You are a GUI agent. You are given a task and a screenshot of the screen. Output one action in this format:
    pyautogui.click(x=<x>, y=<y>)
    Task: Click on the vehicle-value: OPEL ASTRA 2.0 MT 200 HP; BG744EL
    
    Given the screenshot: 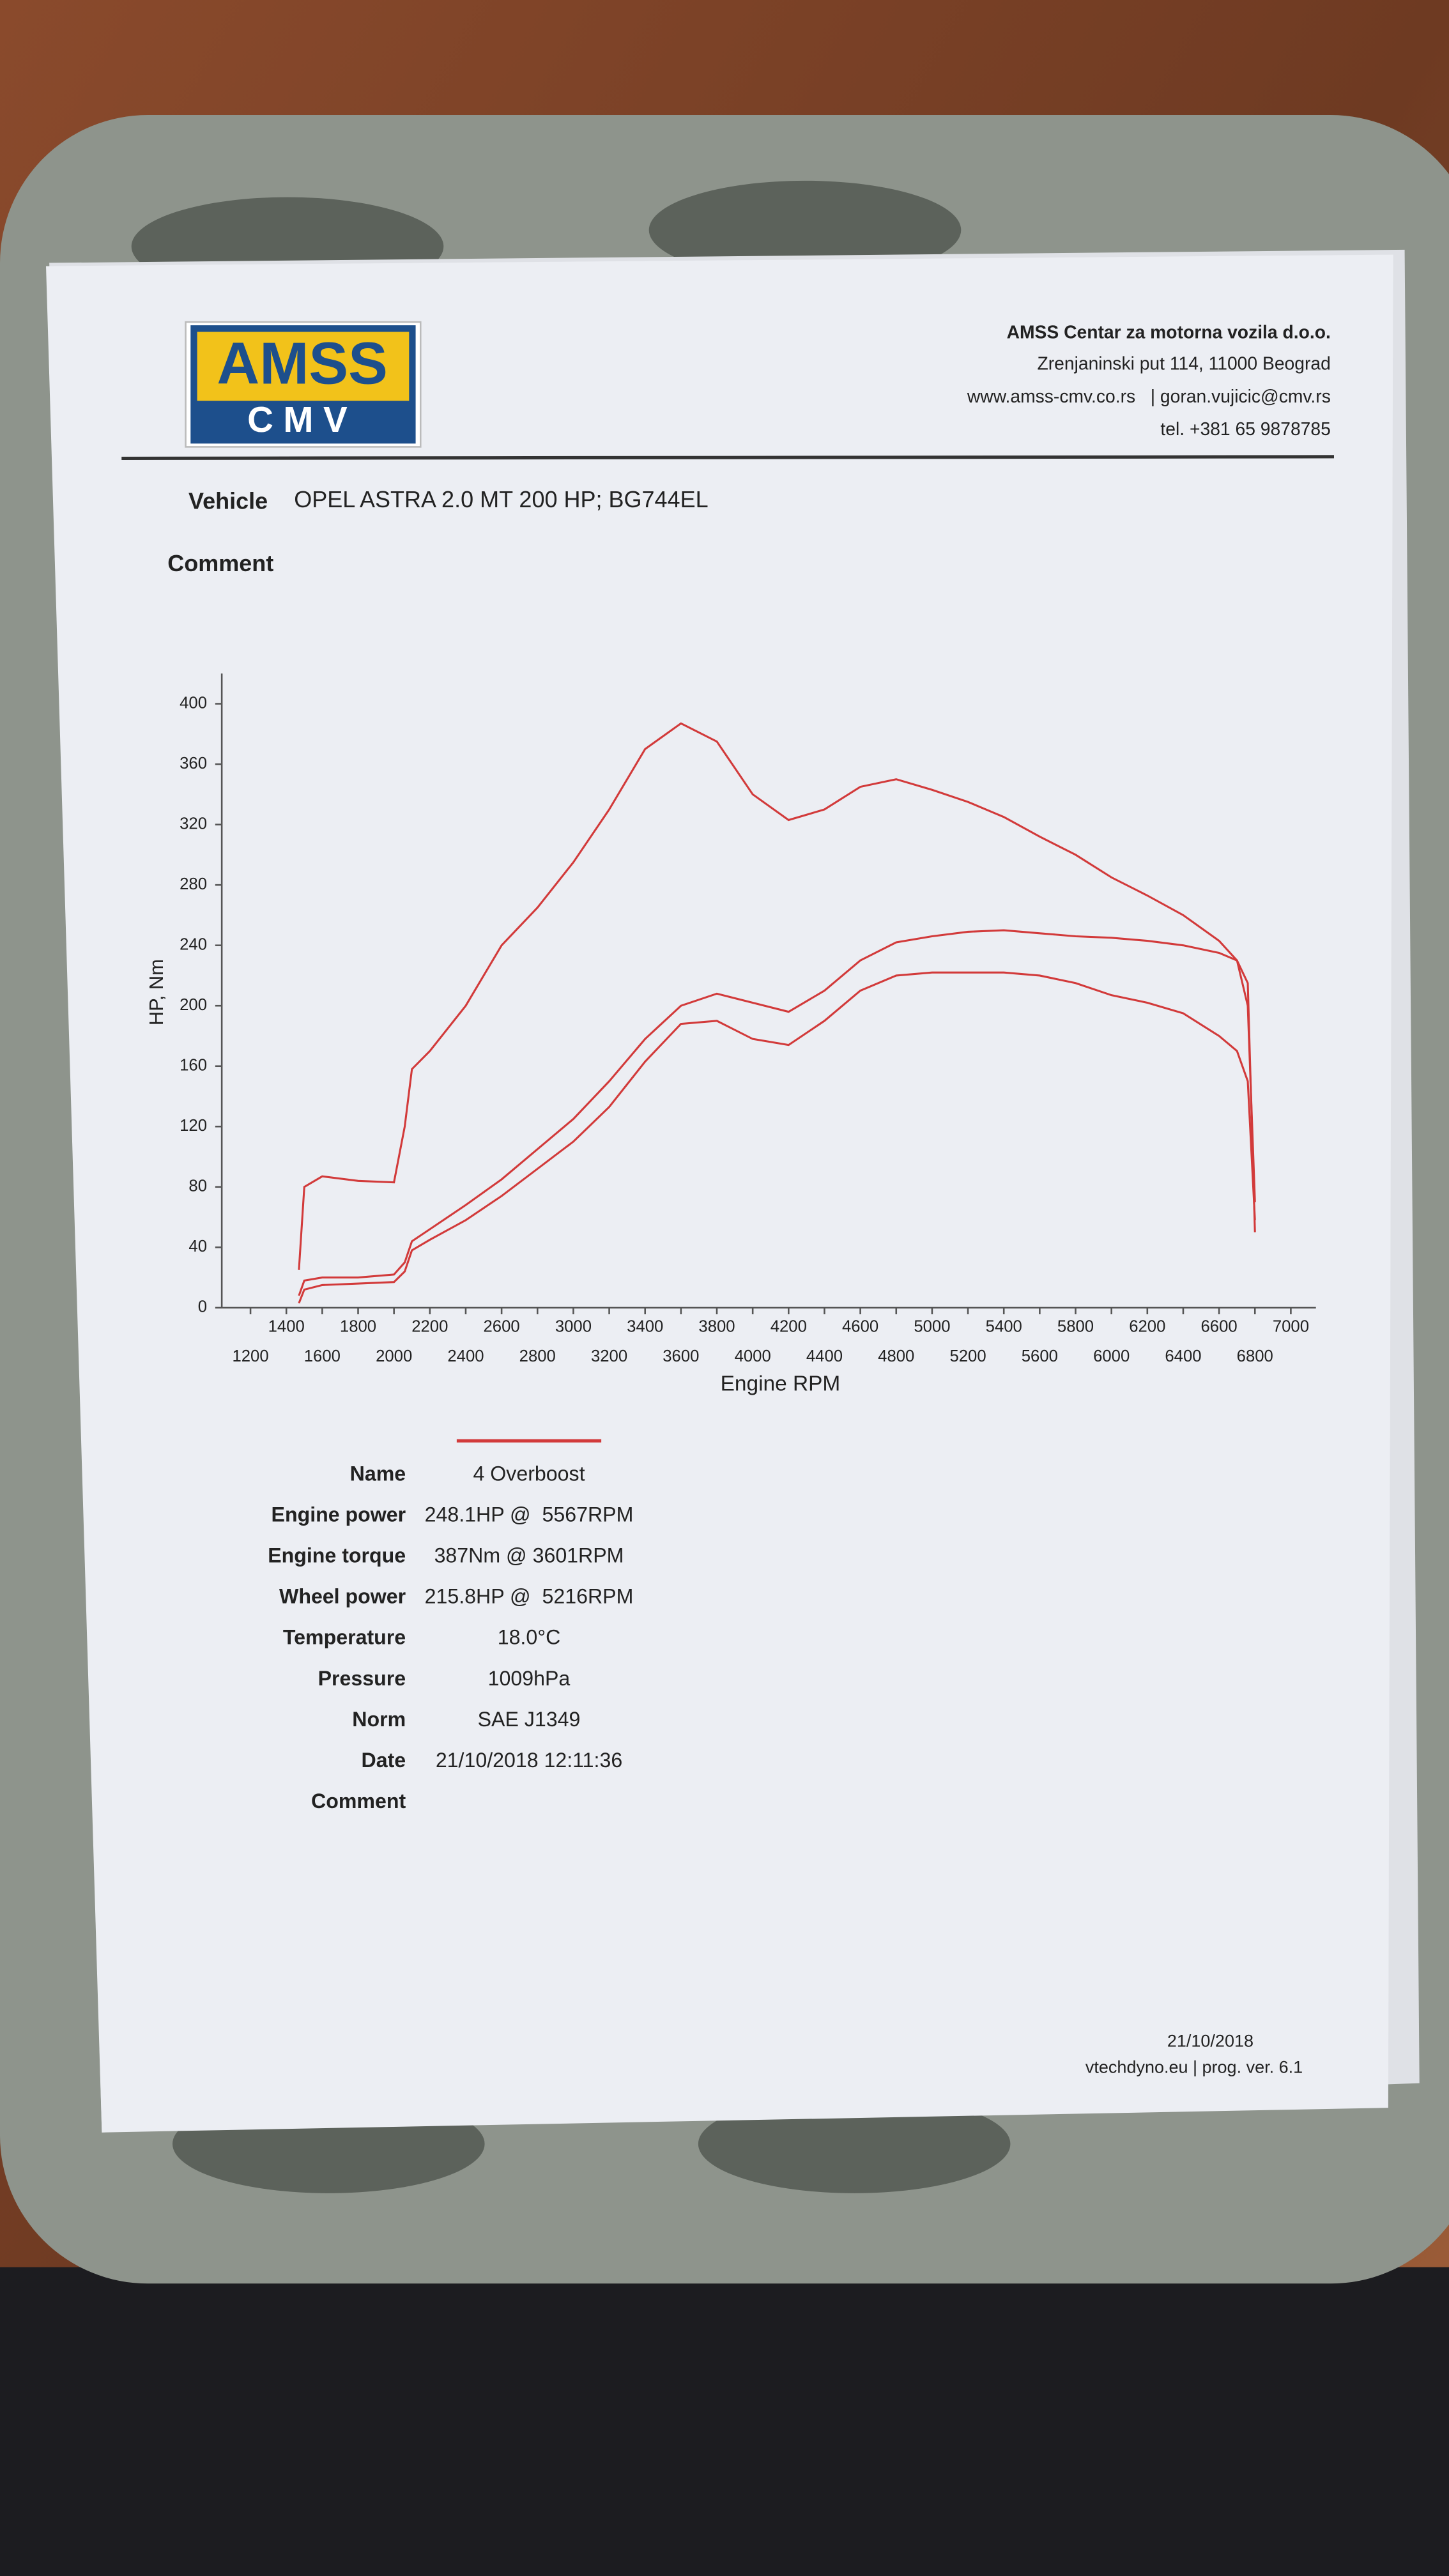 What is the action you would take?
    pyautogui.click(x=501, y=499)
    